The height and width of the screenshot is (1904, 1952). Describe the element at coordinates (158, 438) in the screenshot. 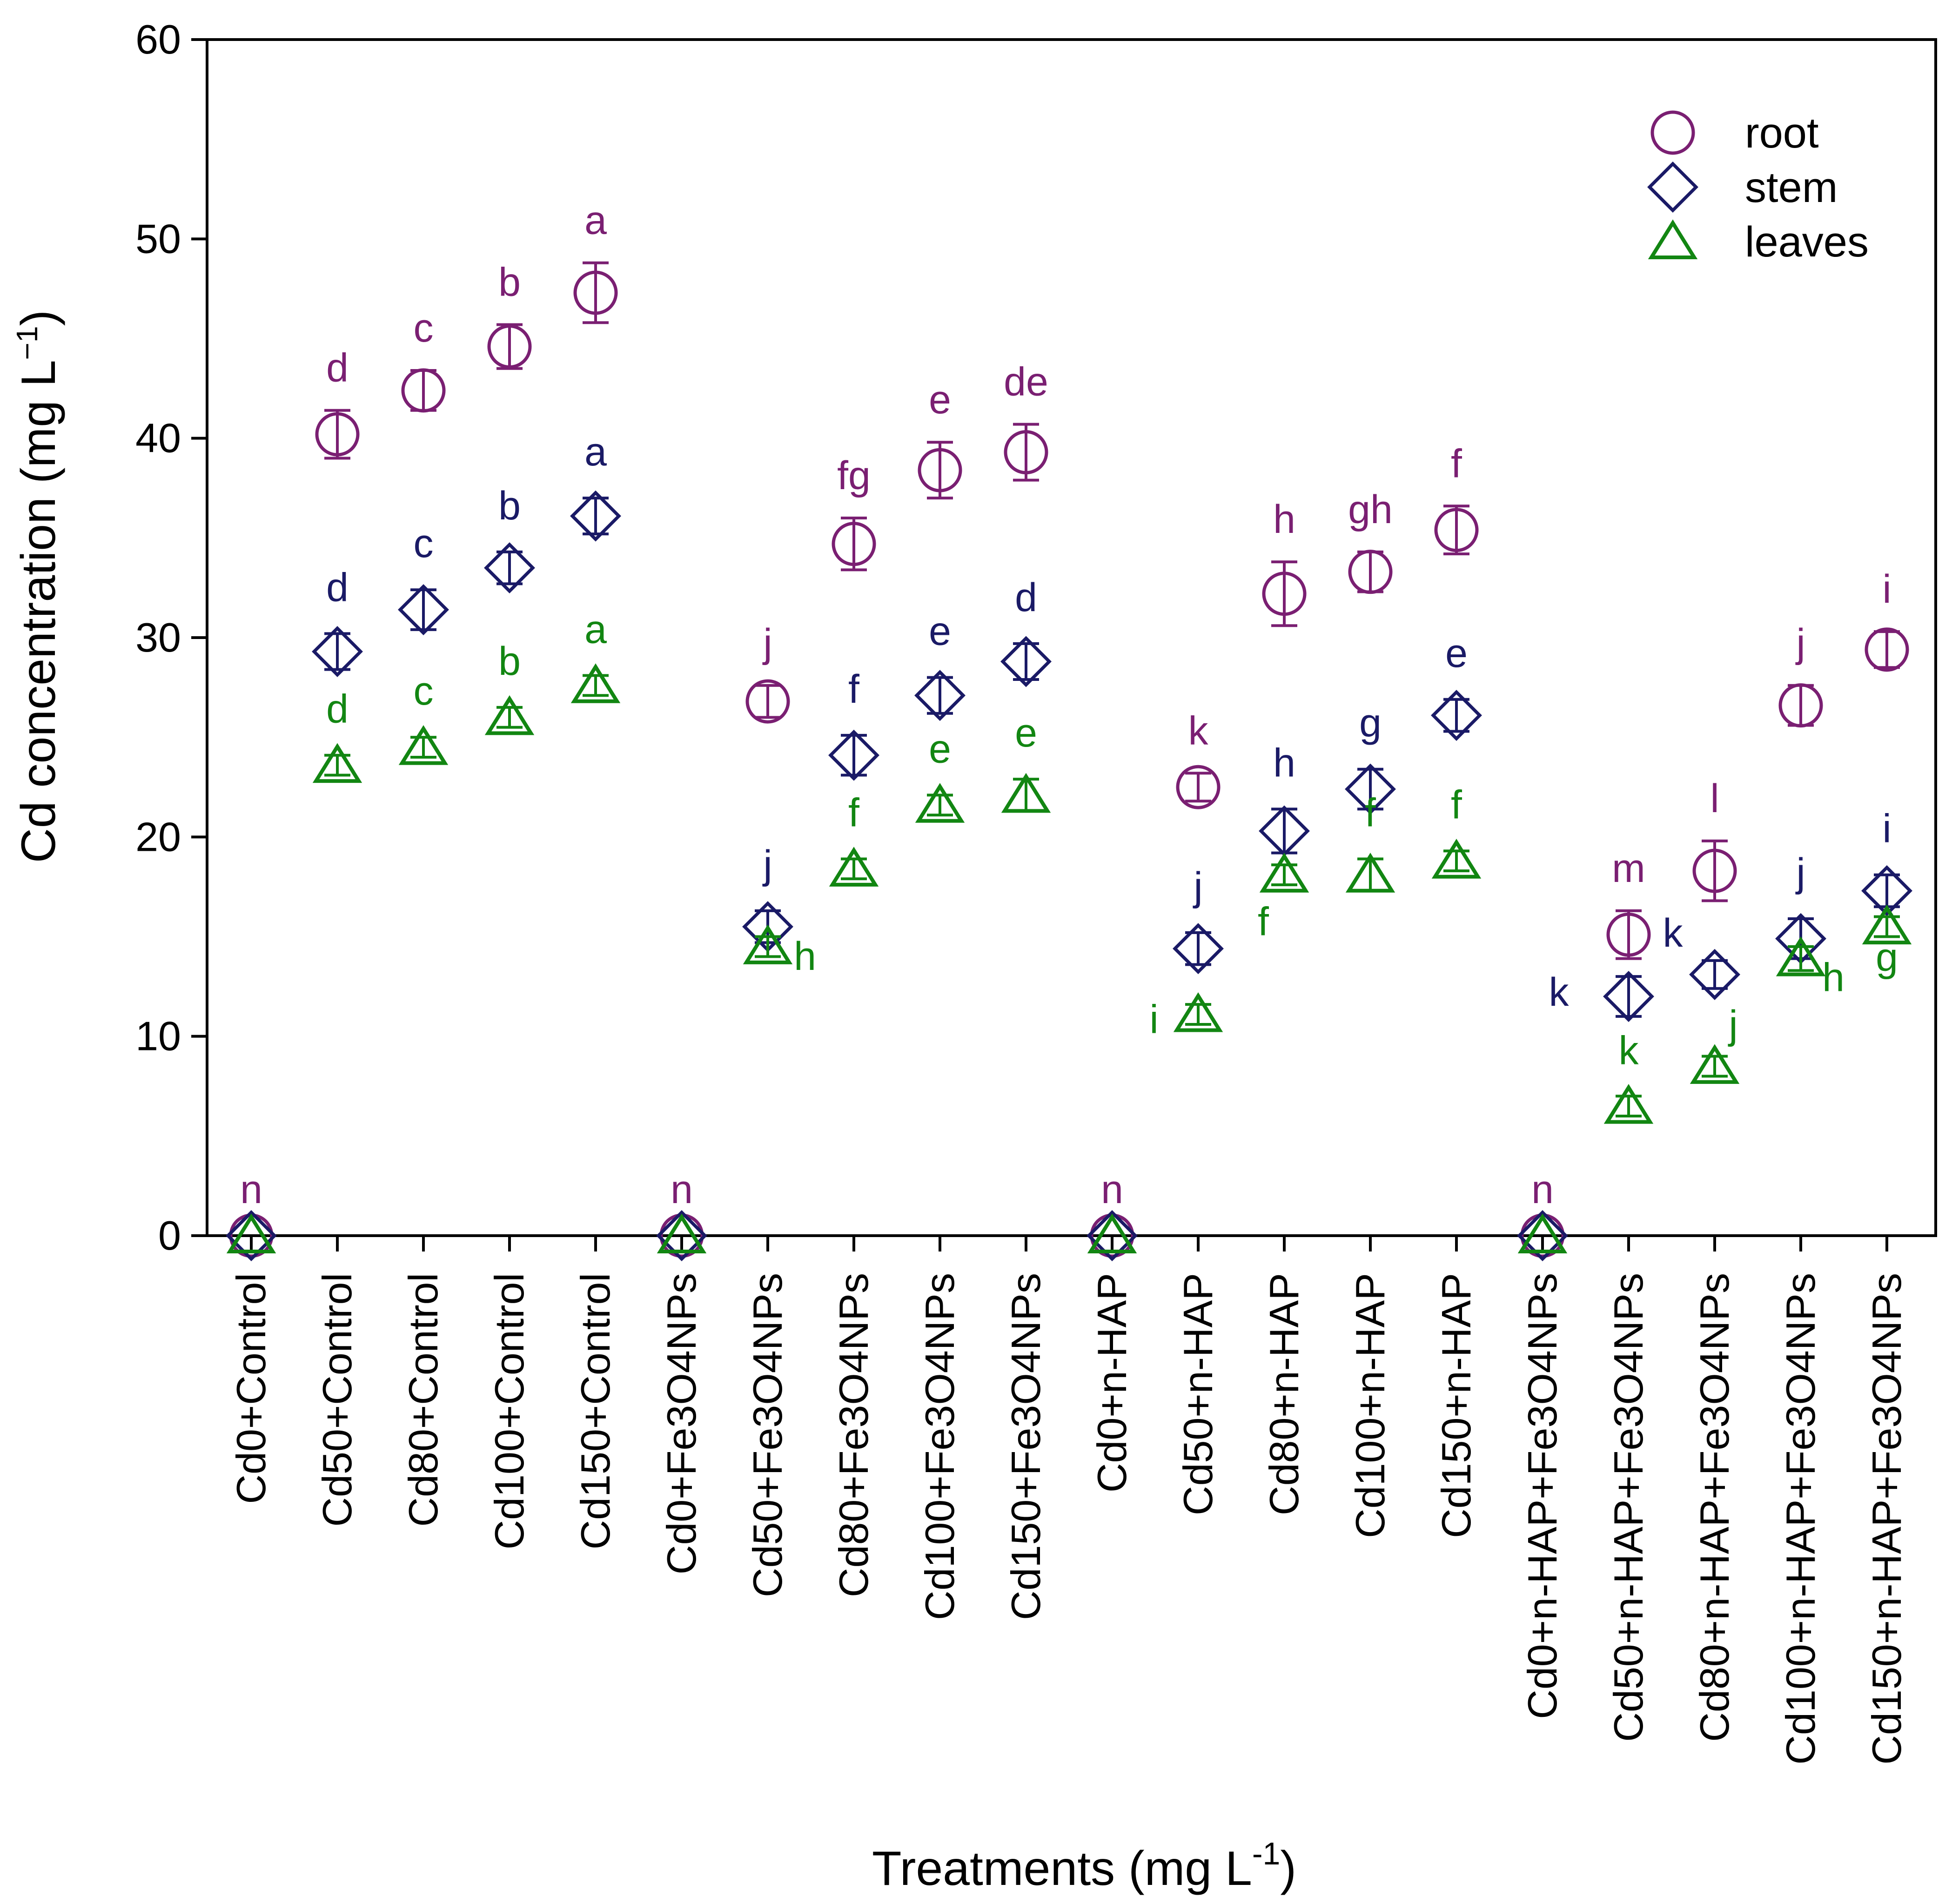

I see `y-tick-label: 40` at that location.